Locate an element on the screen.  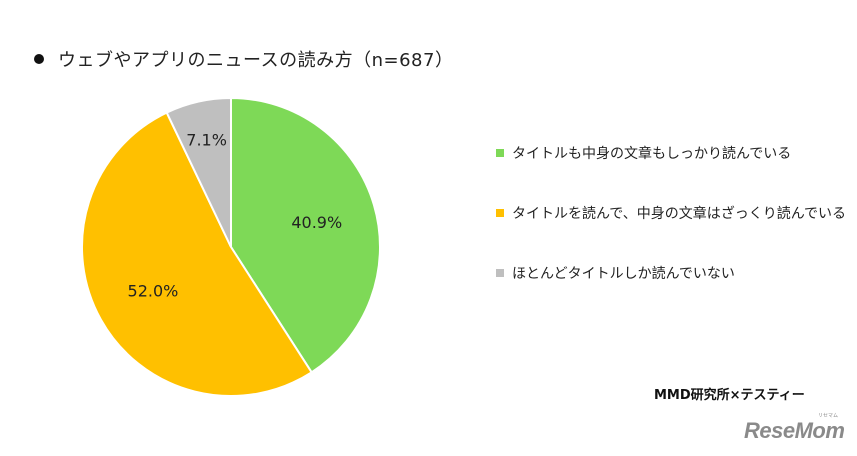
chart-title-row: ウェブやアプリのニュースの読み方（n=687） is located at coordinates (243, 59).